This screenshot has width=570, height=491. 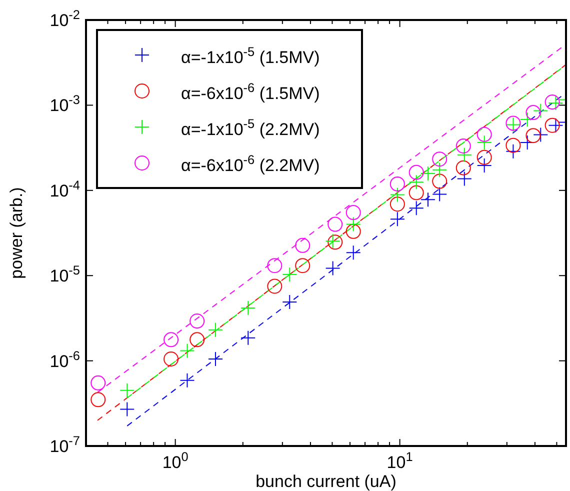 What do you see at coordinates (65, 444) in the screenshot?
I see `y-tick-label: 10$^{-7}$` at bounding box center [65, 444].